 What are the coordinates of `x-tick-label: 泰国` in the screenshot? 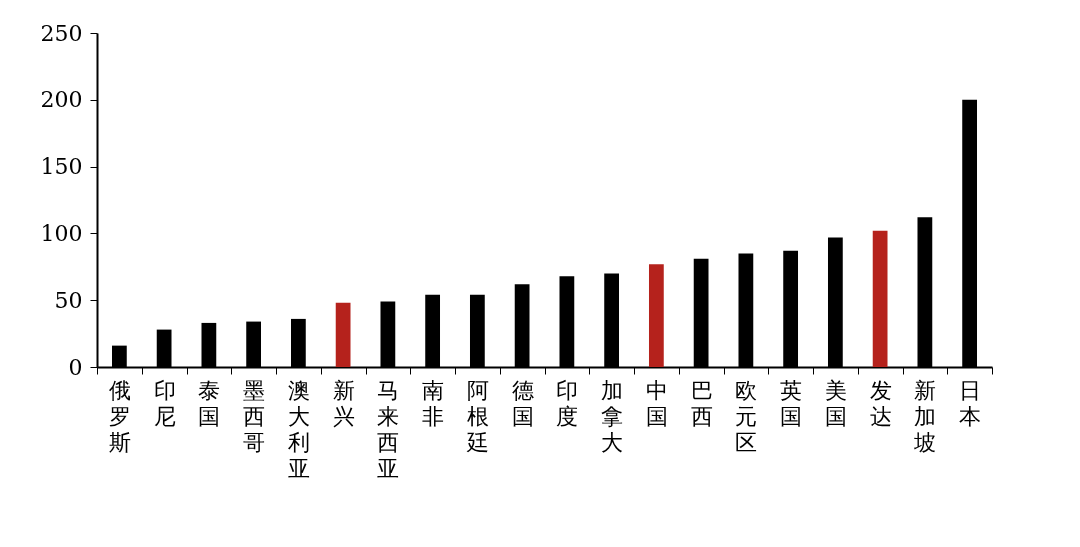 It's located at (209, 403).